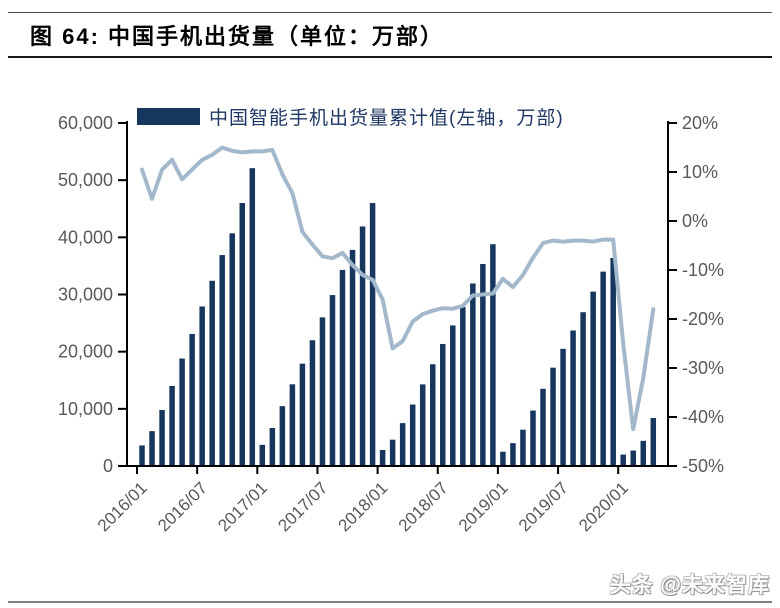 This screenshot has height=608, width=780. What do you see at coordinates (473, 374) in the screenshot?
I see `bar-2018/10` at bounding box center [473, 374].